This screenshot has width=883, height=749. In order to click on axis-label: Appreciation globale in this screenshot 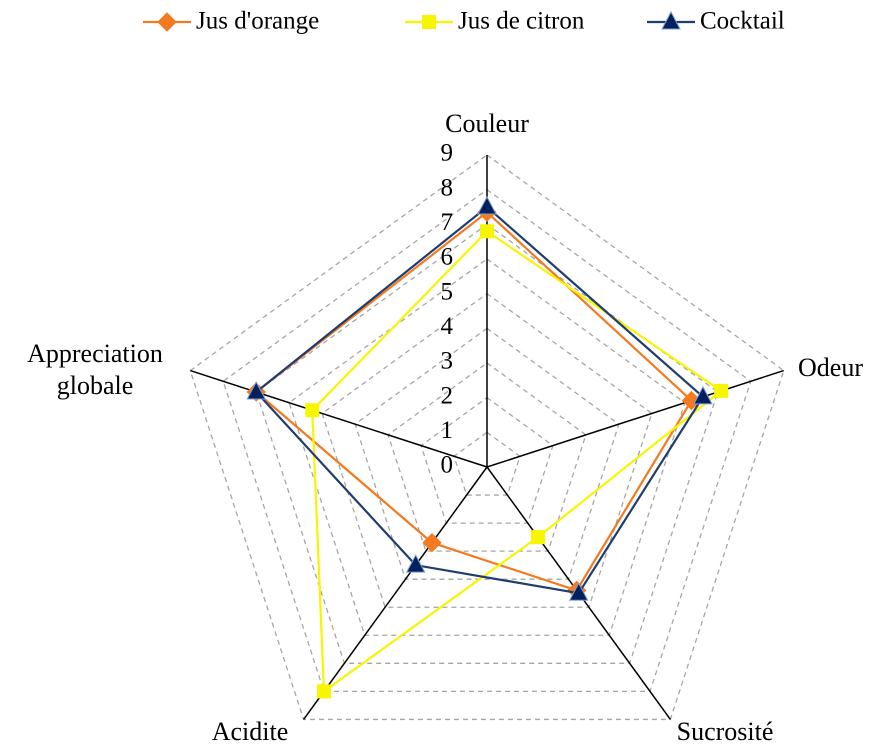, I will do `click(95, 369)`.